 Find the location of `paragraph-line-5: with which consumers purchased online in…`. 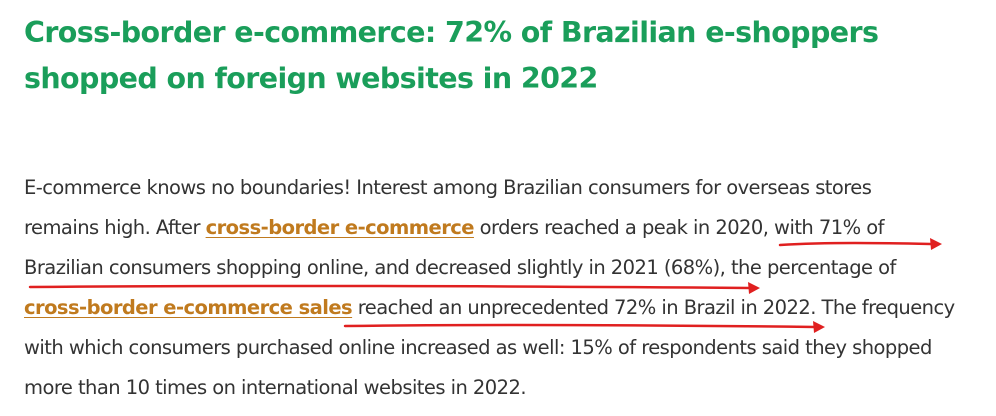

paragraph-line-5: with which consumers purchased online in… is located at coordinates (478, 347).